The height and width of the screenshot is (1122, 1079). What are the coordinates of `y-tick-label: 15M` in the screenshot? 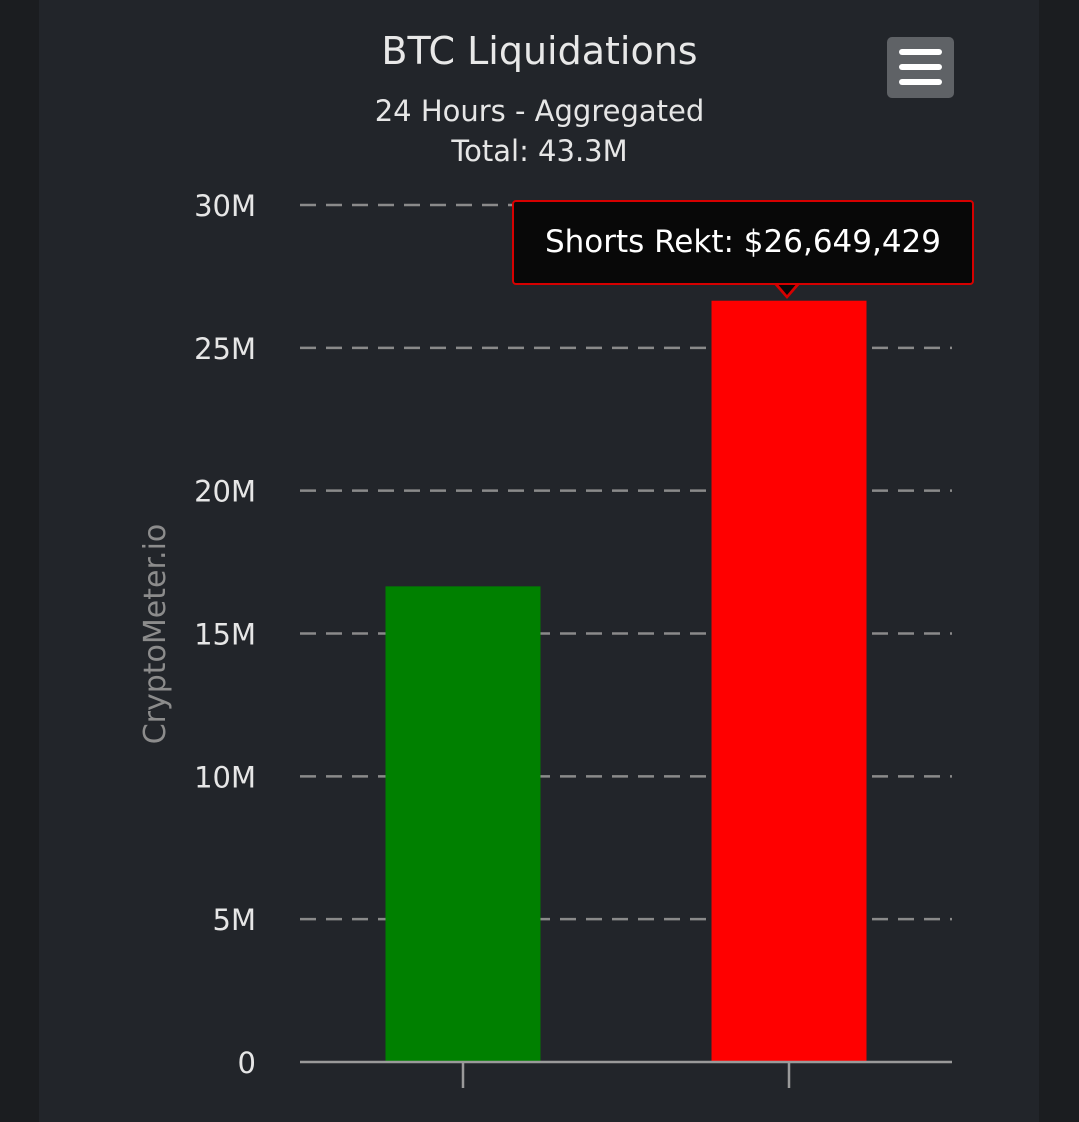 It's located at (225, 635).